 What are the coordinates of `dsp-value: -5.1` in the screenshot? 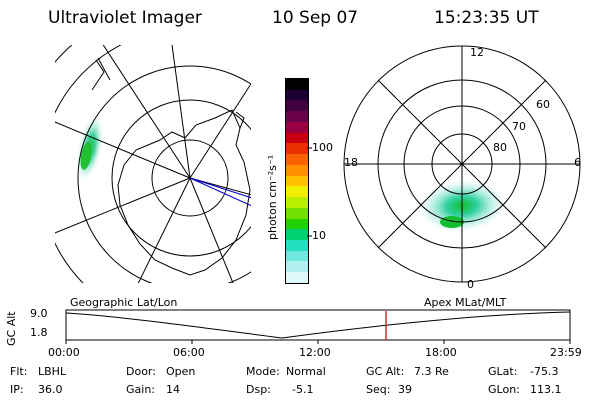 It's located at (303, 389).